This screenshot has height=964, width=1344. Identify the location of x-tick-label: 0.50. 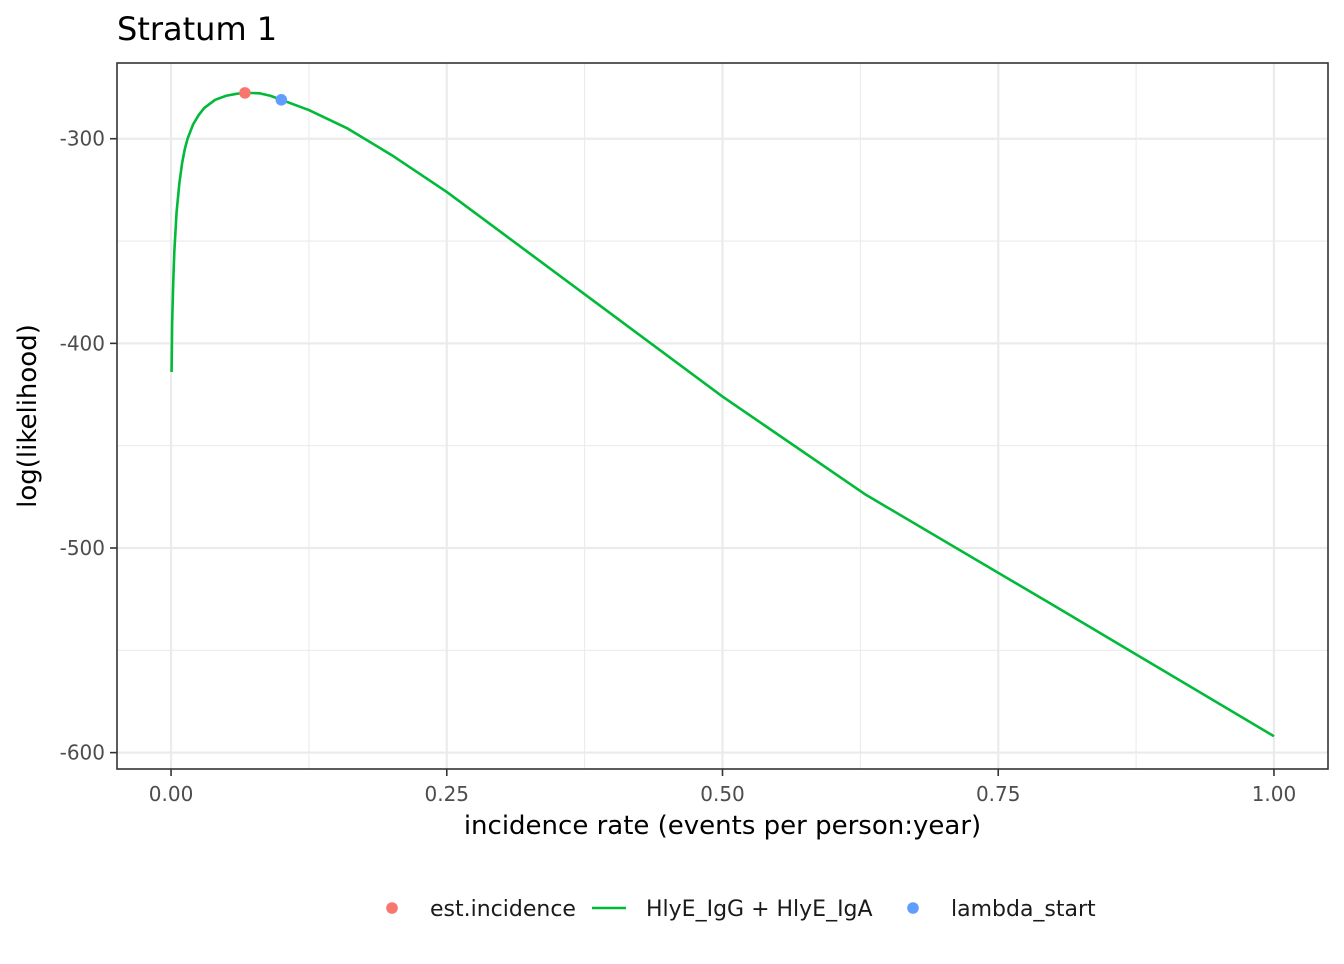
(722, 794).